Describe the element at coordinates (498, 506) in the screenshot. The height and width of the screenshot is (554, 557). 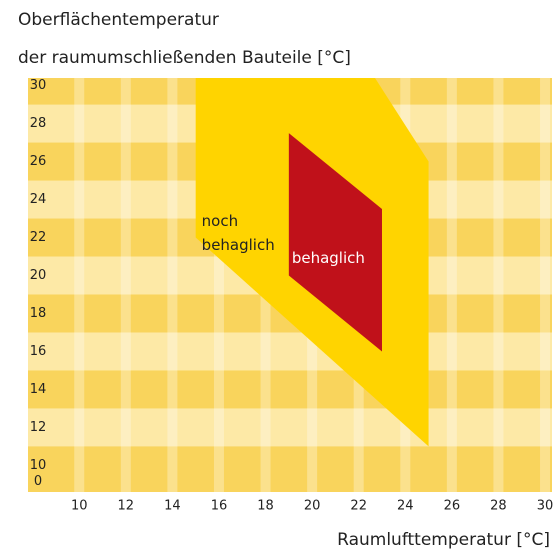
I see `x-tick-label: 28` at that location.